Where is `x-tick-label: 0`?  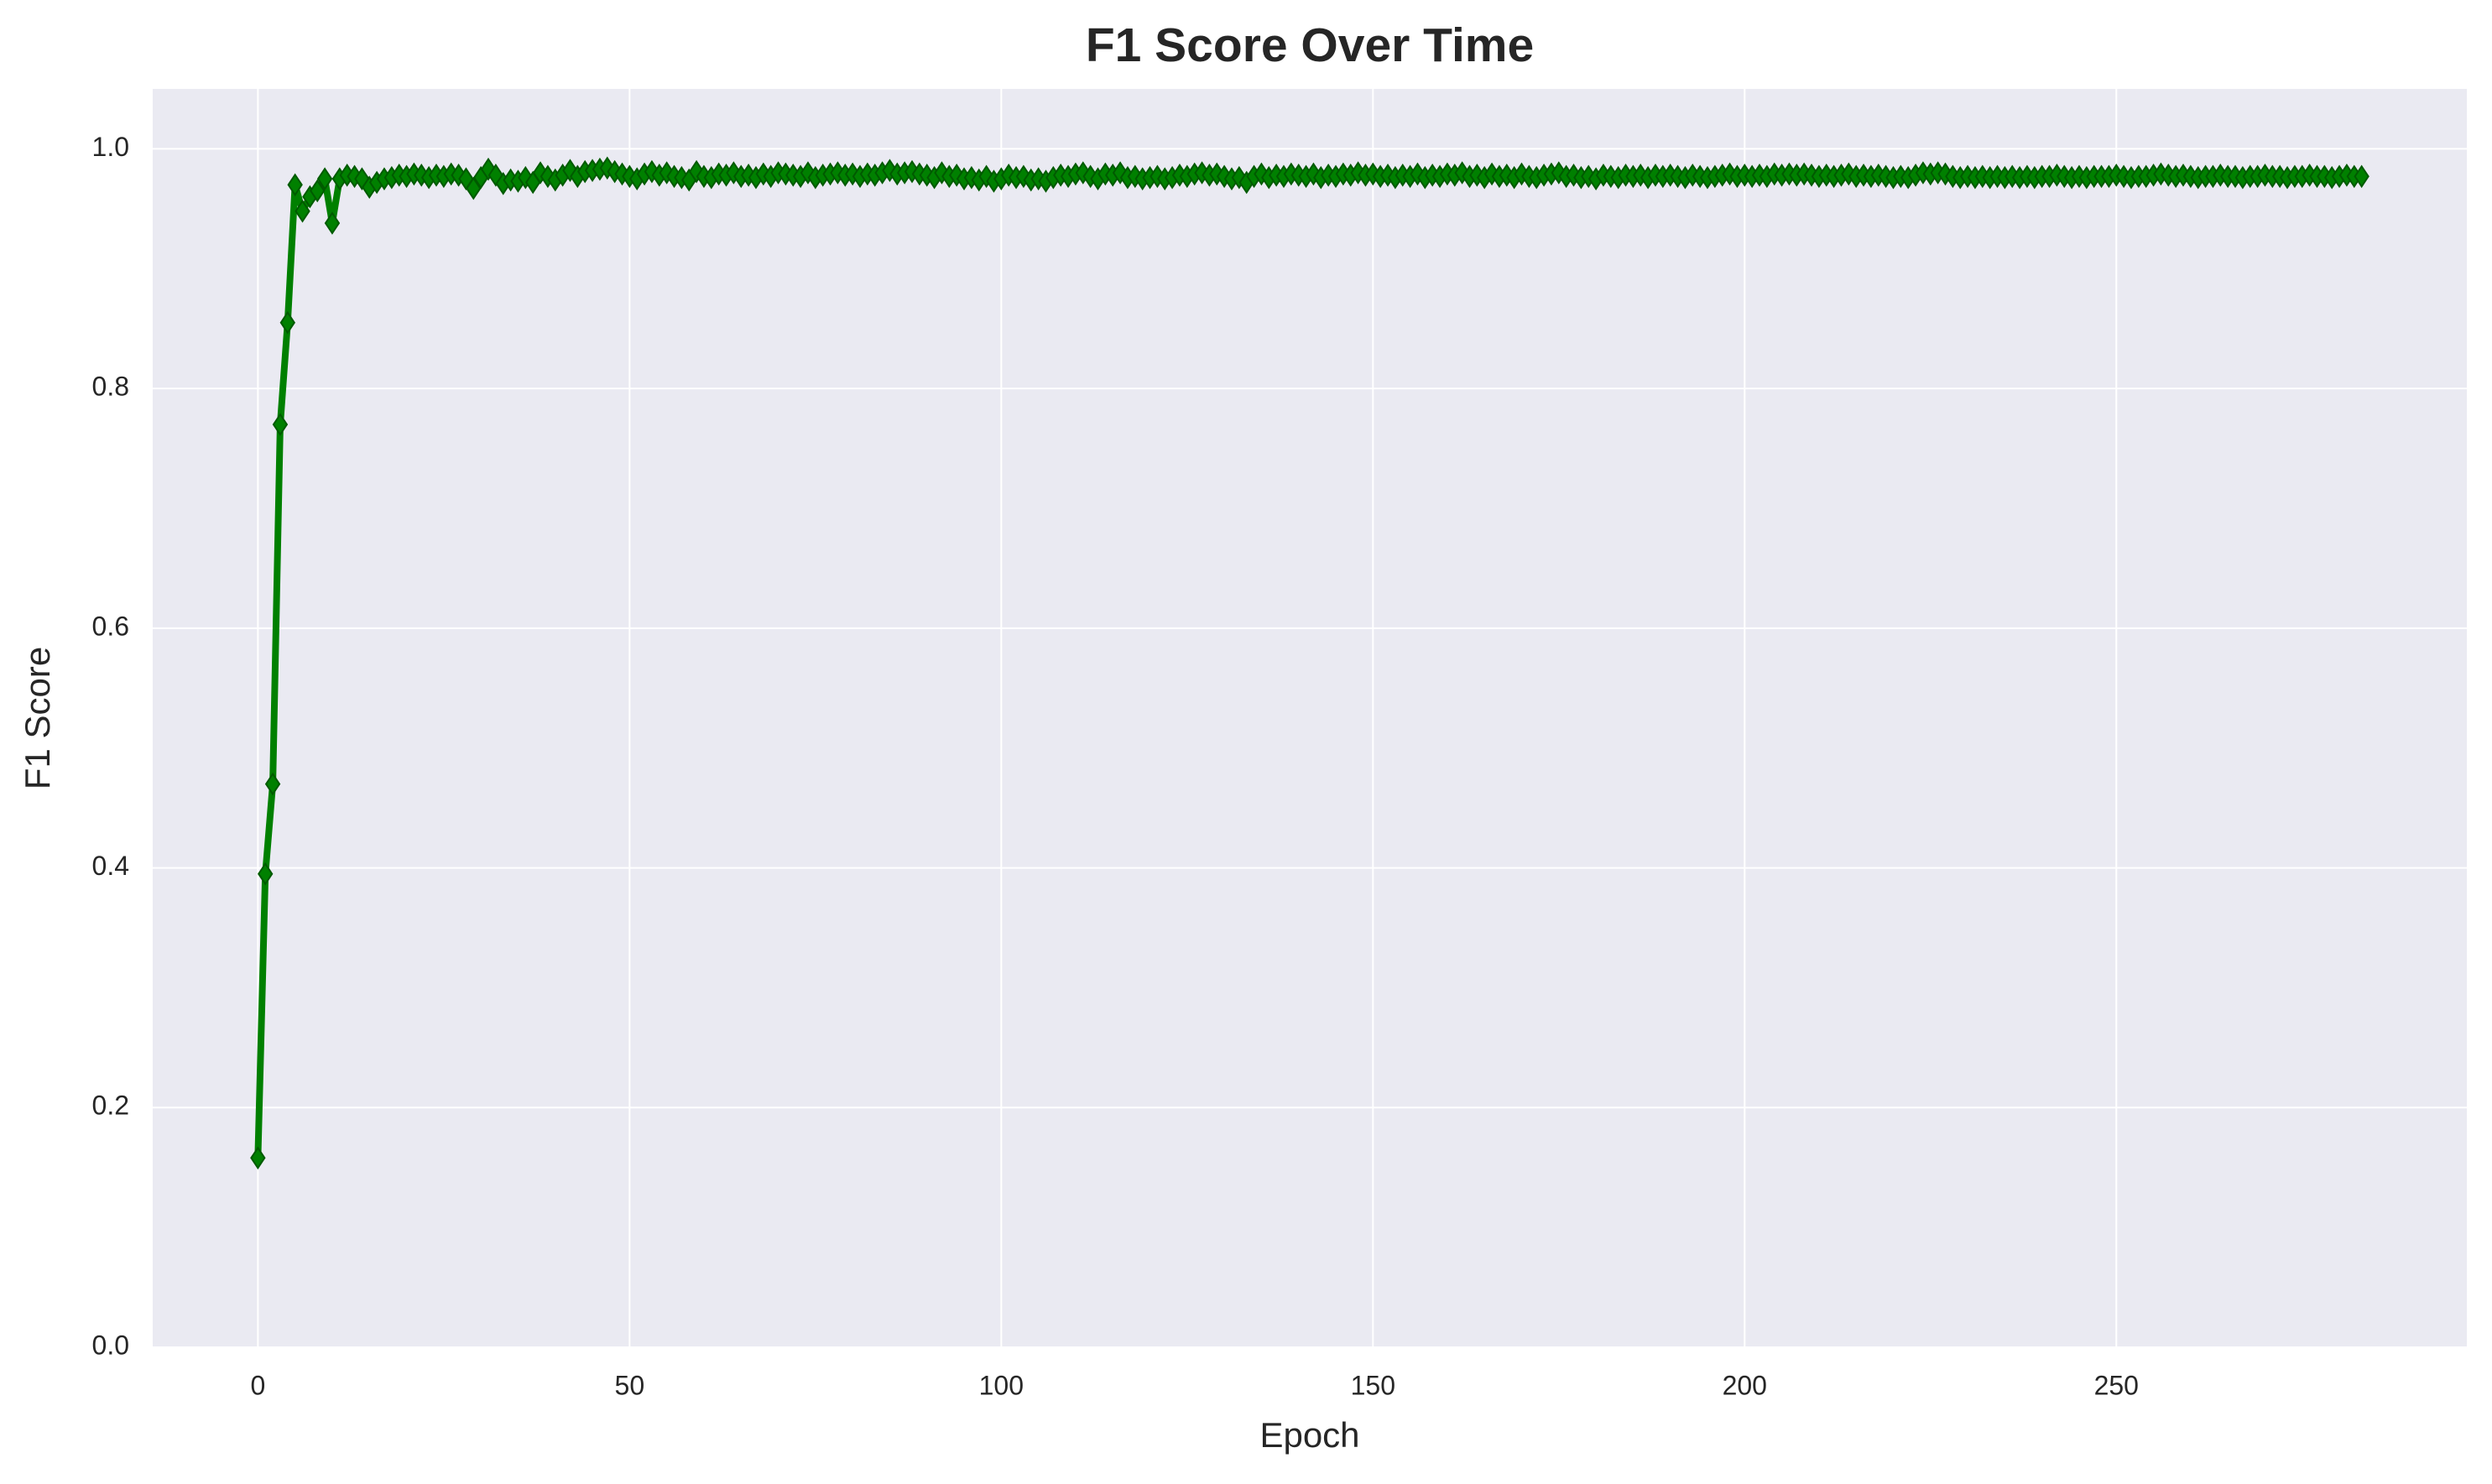
x-tick-label: 0 is located at coordinates (257, 1385).